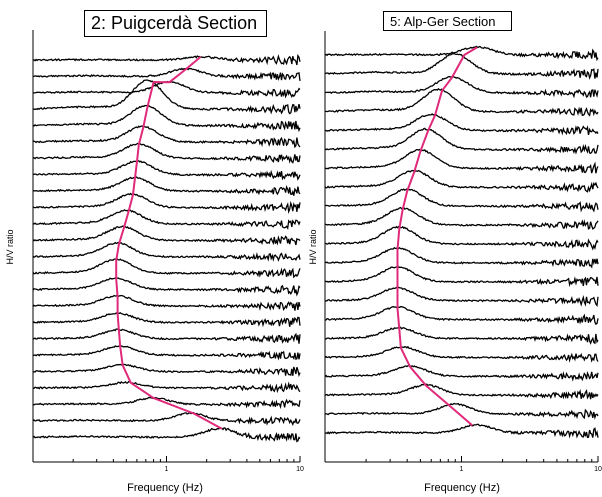 The width and height of the screenshot is (602, 497). Describe the element at coordinates (447, 21) in the screenshot. I see `chart-title-alp-ger: 5: Alp-Ger Section` at that location.